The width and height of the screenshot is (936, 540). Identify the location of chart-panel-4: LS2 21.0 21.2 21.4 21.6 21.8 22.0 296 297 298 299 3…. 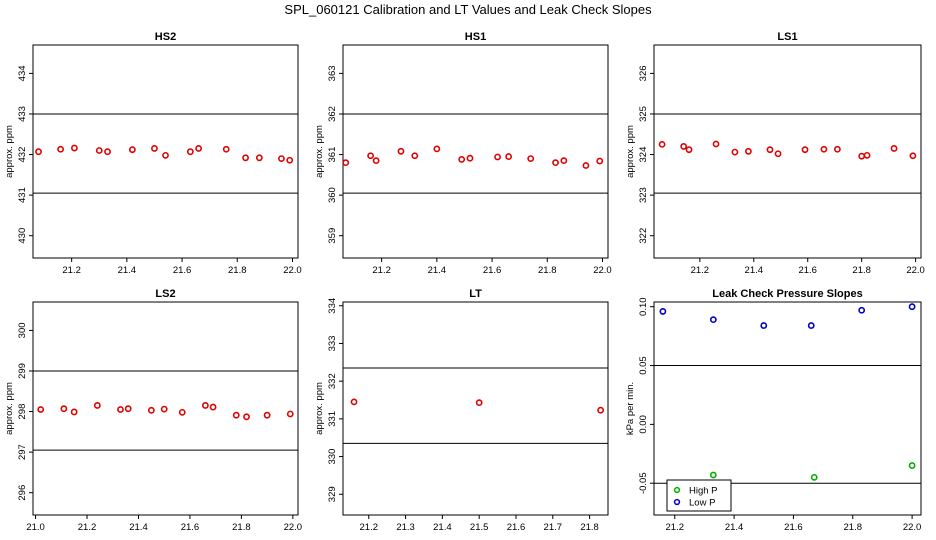
(153, 410).